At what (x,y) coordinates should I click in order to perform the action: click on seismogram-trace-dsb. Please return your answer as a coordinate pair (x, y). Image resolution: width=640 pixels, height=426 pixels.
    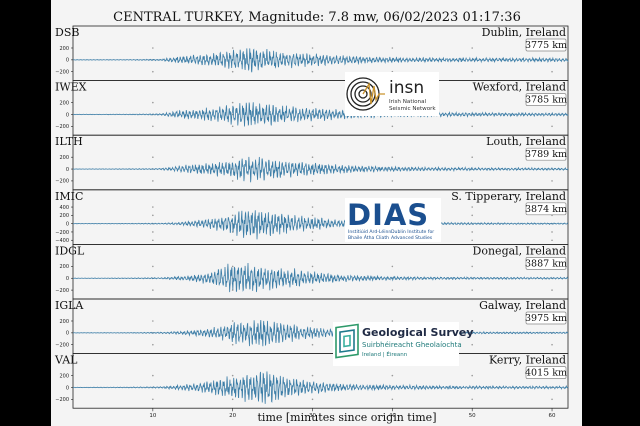
    Looking at the image, I should click on (320, 60).